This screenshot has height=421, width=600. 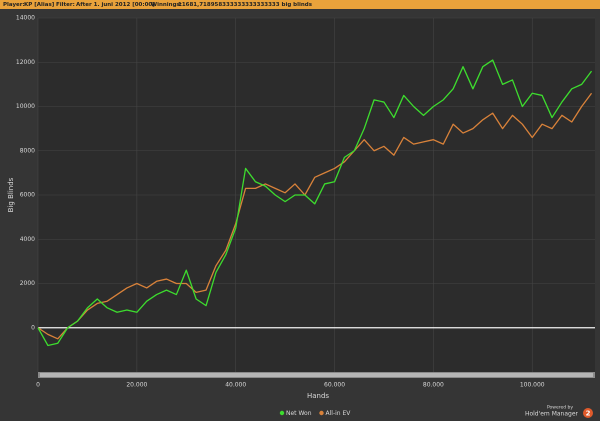 What do you see at coordinates (299, 413) in the screenshot?
I see `legend-label: Net Won` at bounding box center [299, 413].